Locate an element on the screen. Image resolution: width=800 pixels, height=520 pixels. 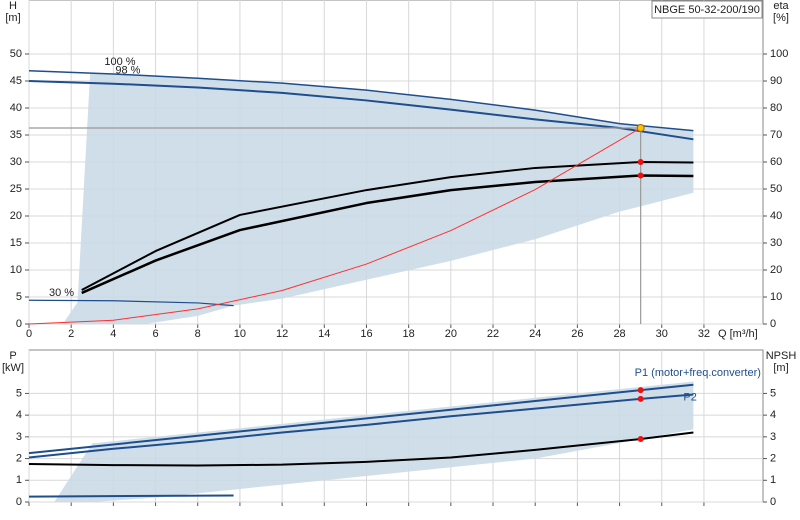
y2-tick-label: 100 is located at coordinates (779, 54).